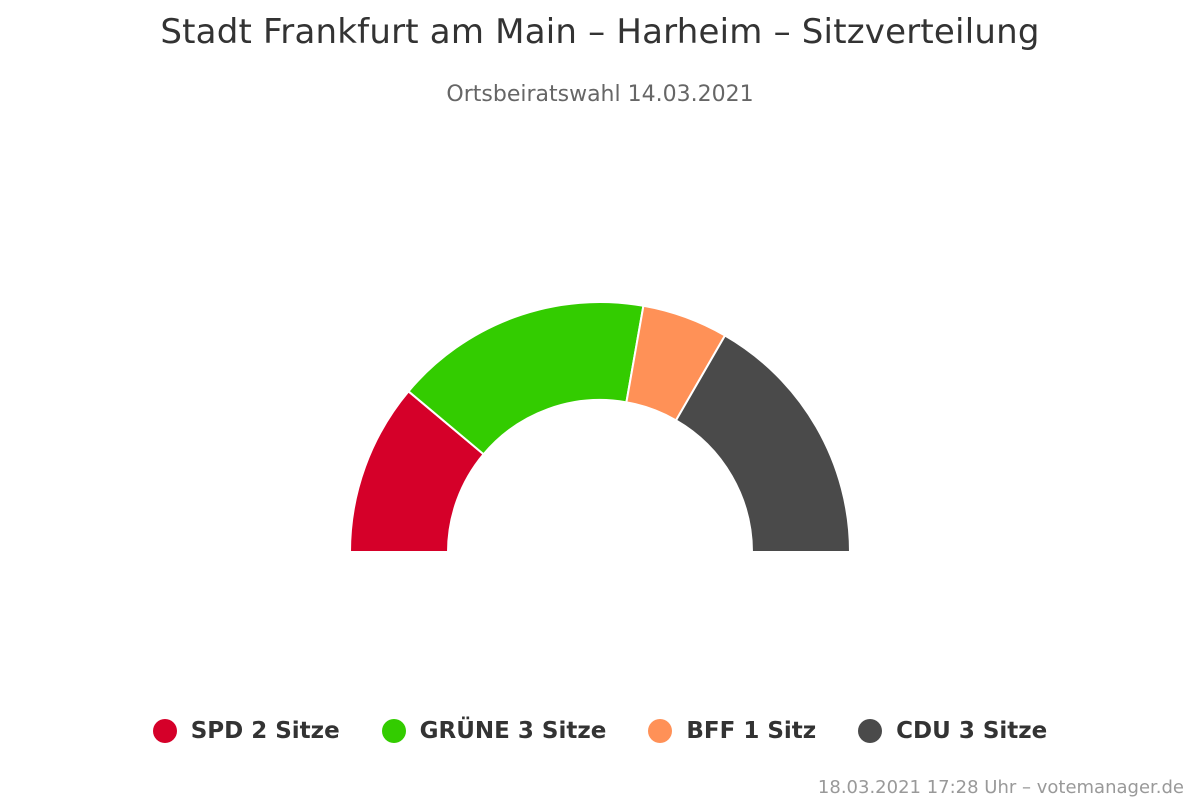  I want to click on legend-label-spd: SPD 2 Sitze, so click(265, 731).